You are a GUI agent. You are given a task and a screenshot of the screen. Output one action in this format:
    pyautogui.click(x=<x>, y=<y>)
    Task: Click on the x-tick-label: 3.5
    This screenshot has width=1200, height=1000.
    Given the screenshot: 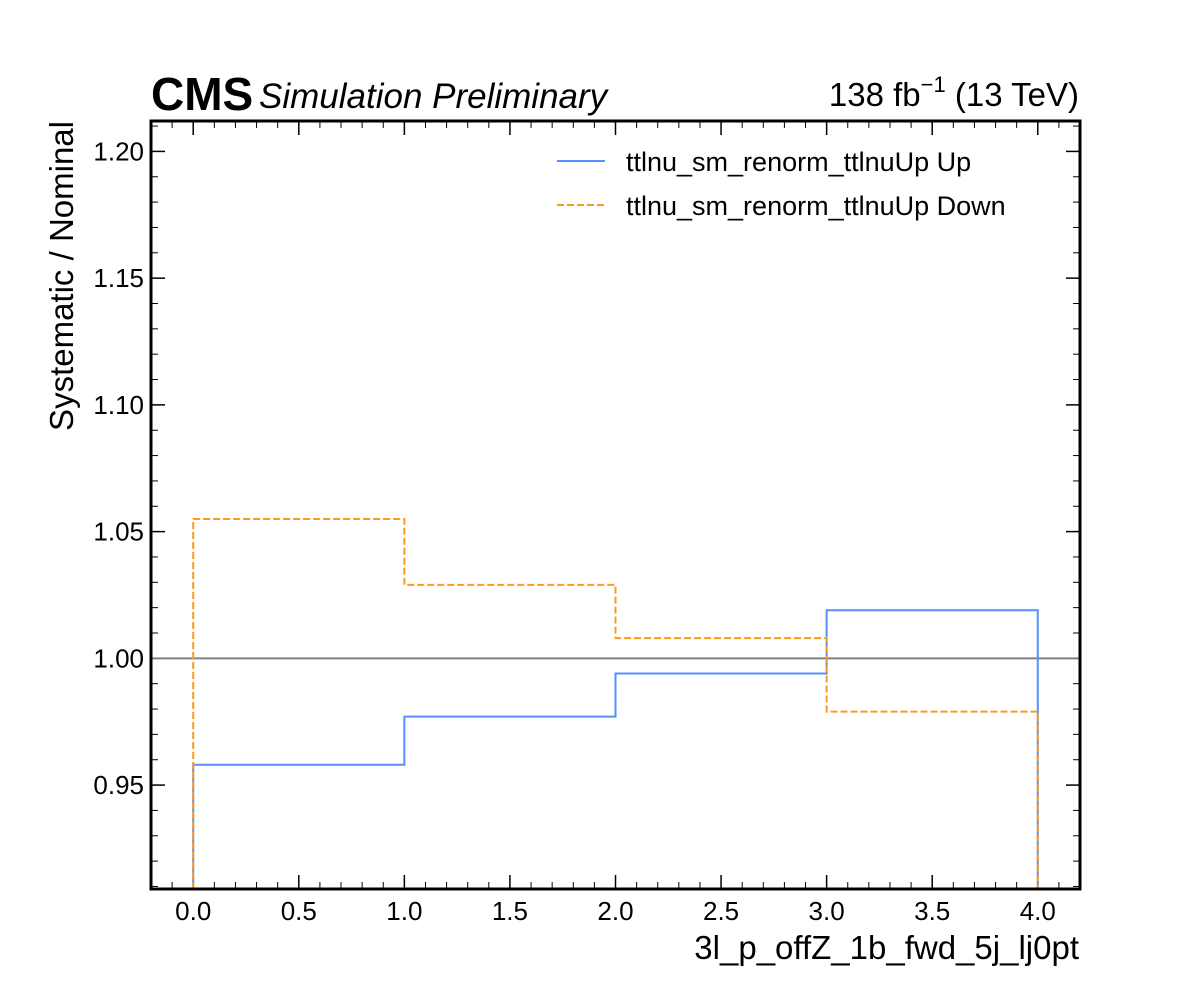 What is the action you would take?
    pyautogui.click(x=932, y=911)
    